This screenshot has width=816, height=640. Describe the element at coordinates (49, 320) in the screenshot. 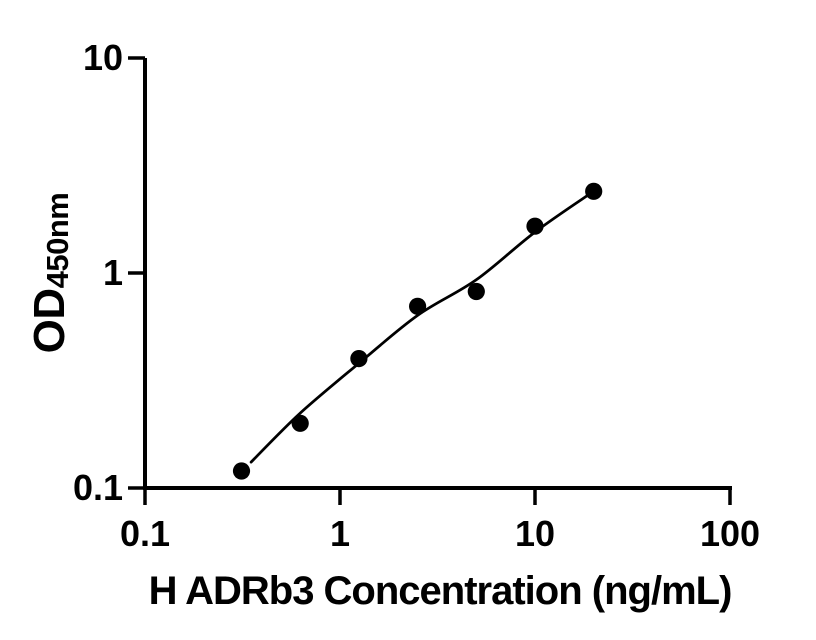

I see `y-axis-title-main: OD` at that location.